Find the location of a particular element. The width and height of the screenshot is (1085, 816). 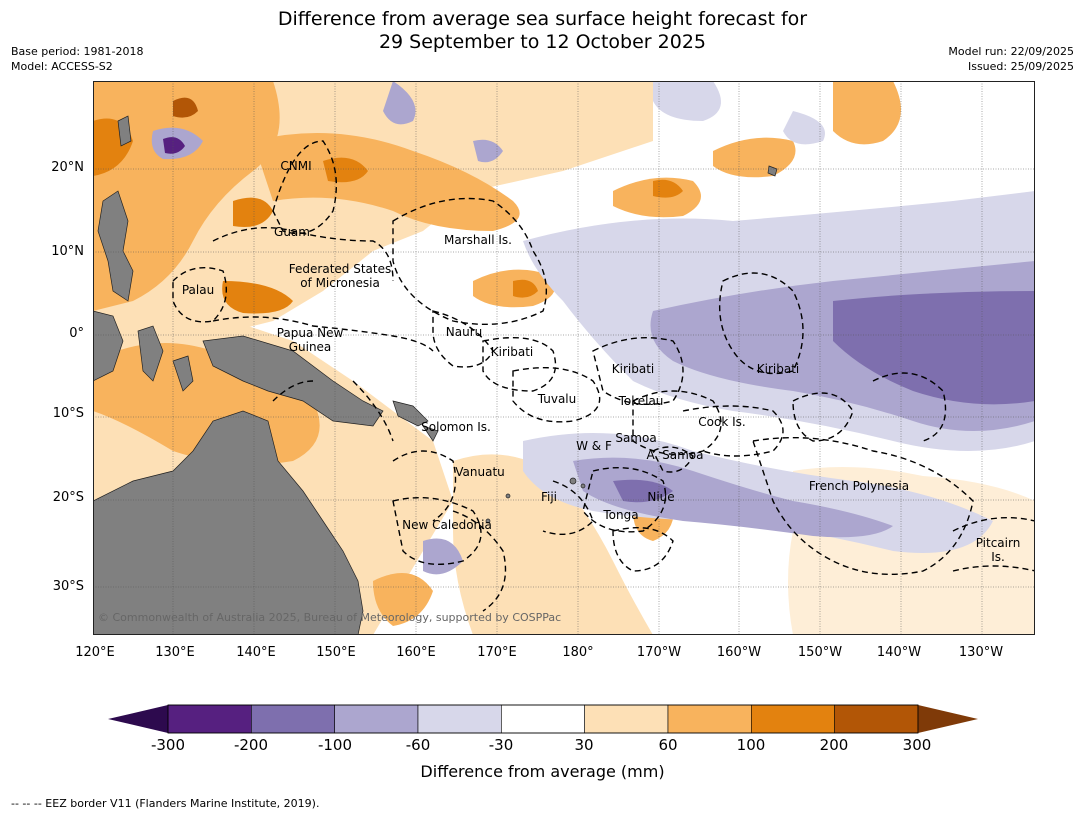

meta-left: Base period: 1981-2018 Model: ACCESS-S2 is located at coordinates (77, 59).